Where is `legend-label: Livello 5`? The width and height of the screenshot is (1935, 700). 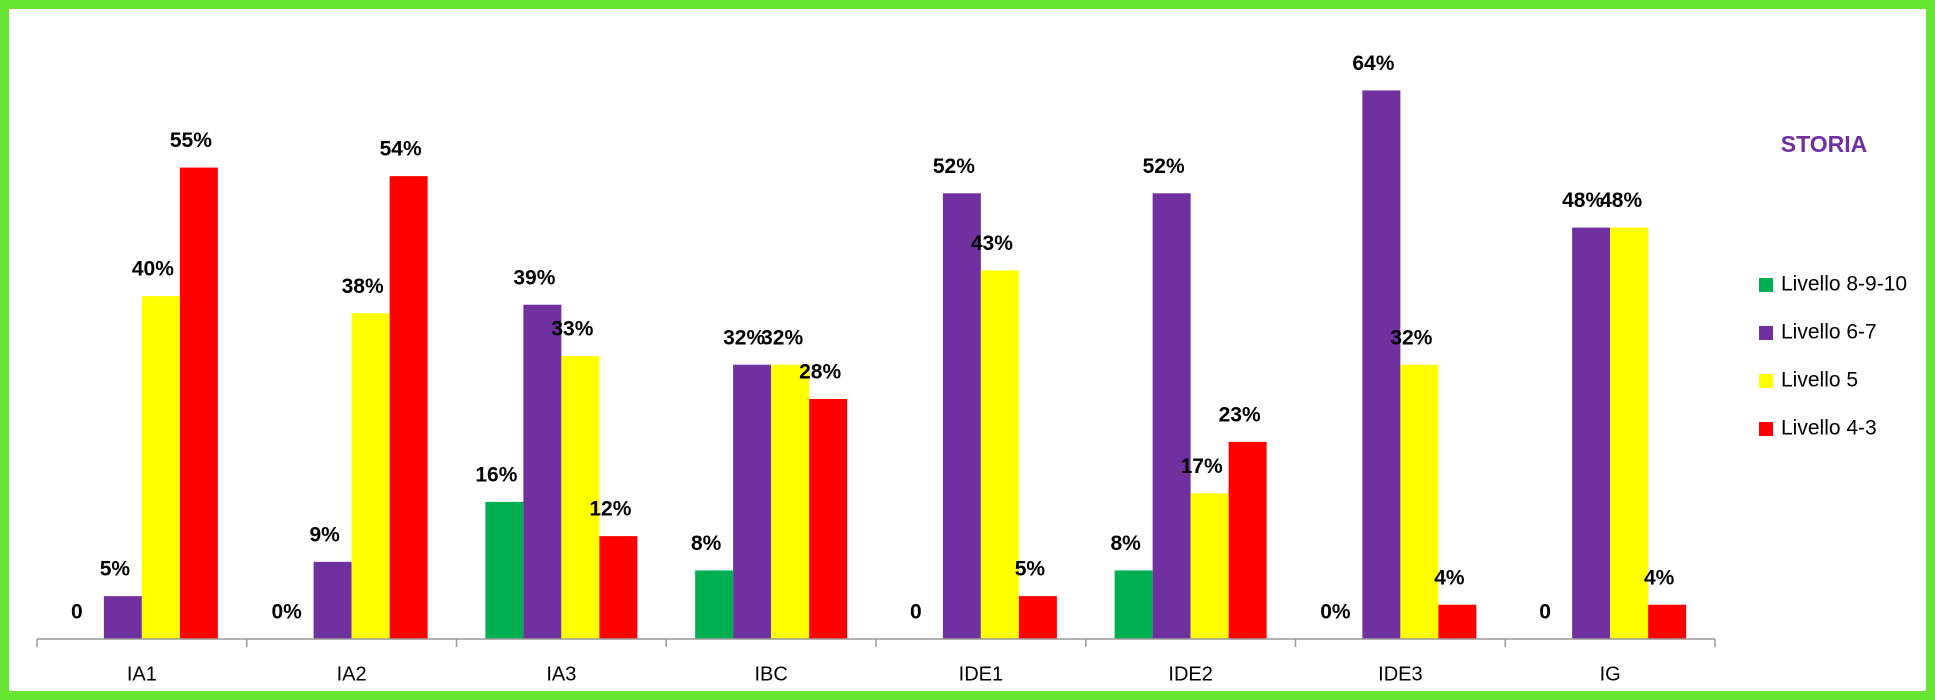
legend-label: Livello 5 is located at coordinates (1819, 380).